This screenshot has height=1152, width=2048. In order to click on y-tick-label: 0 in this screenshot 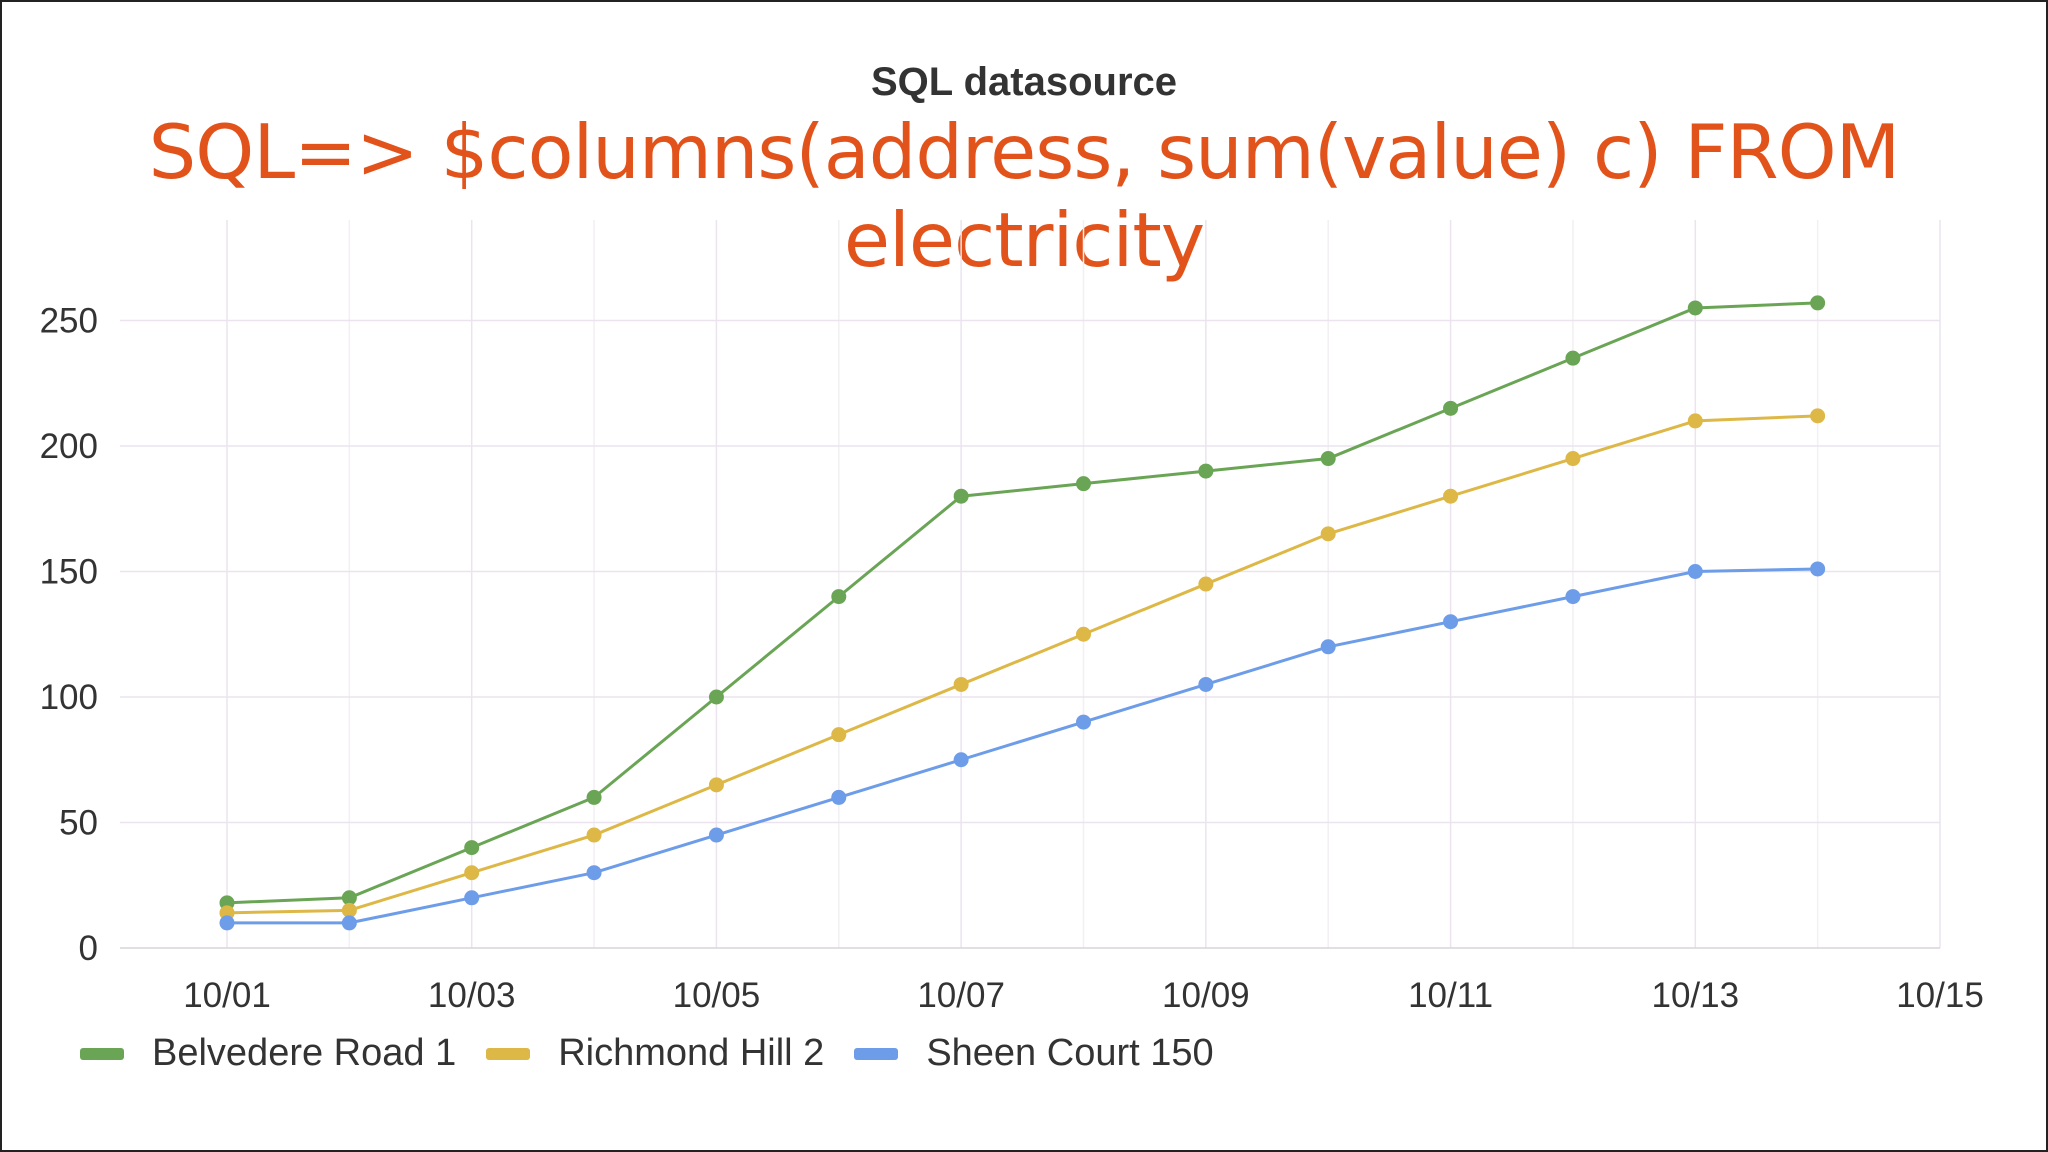, I will do `click(88, 948)`.